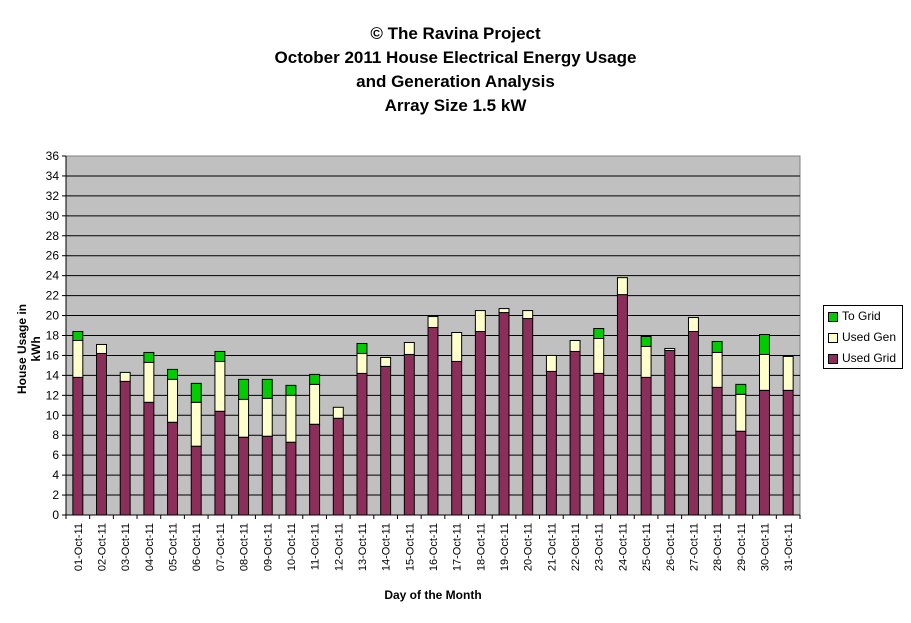 The image size is (911, 623). I want to click on x-tick-label: 08-Oct-11, so click(245, 547).